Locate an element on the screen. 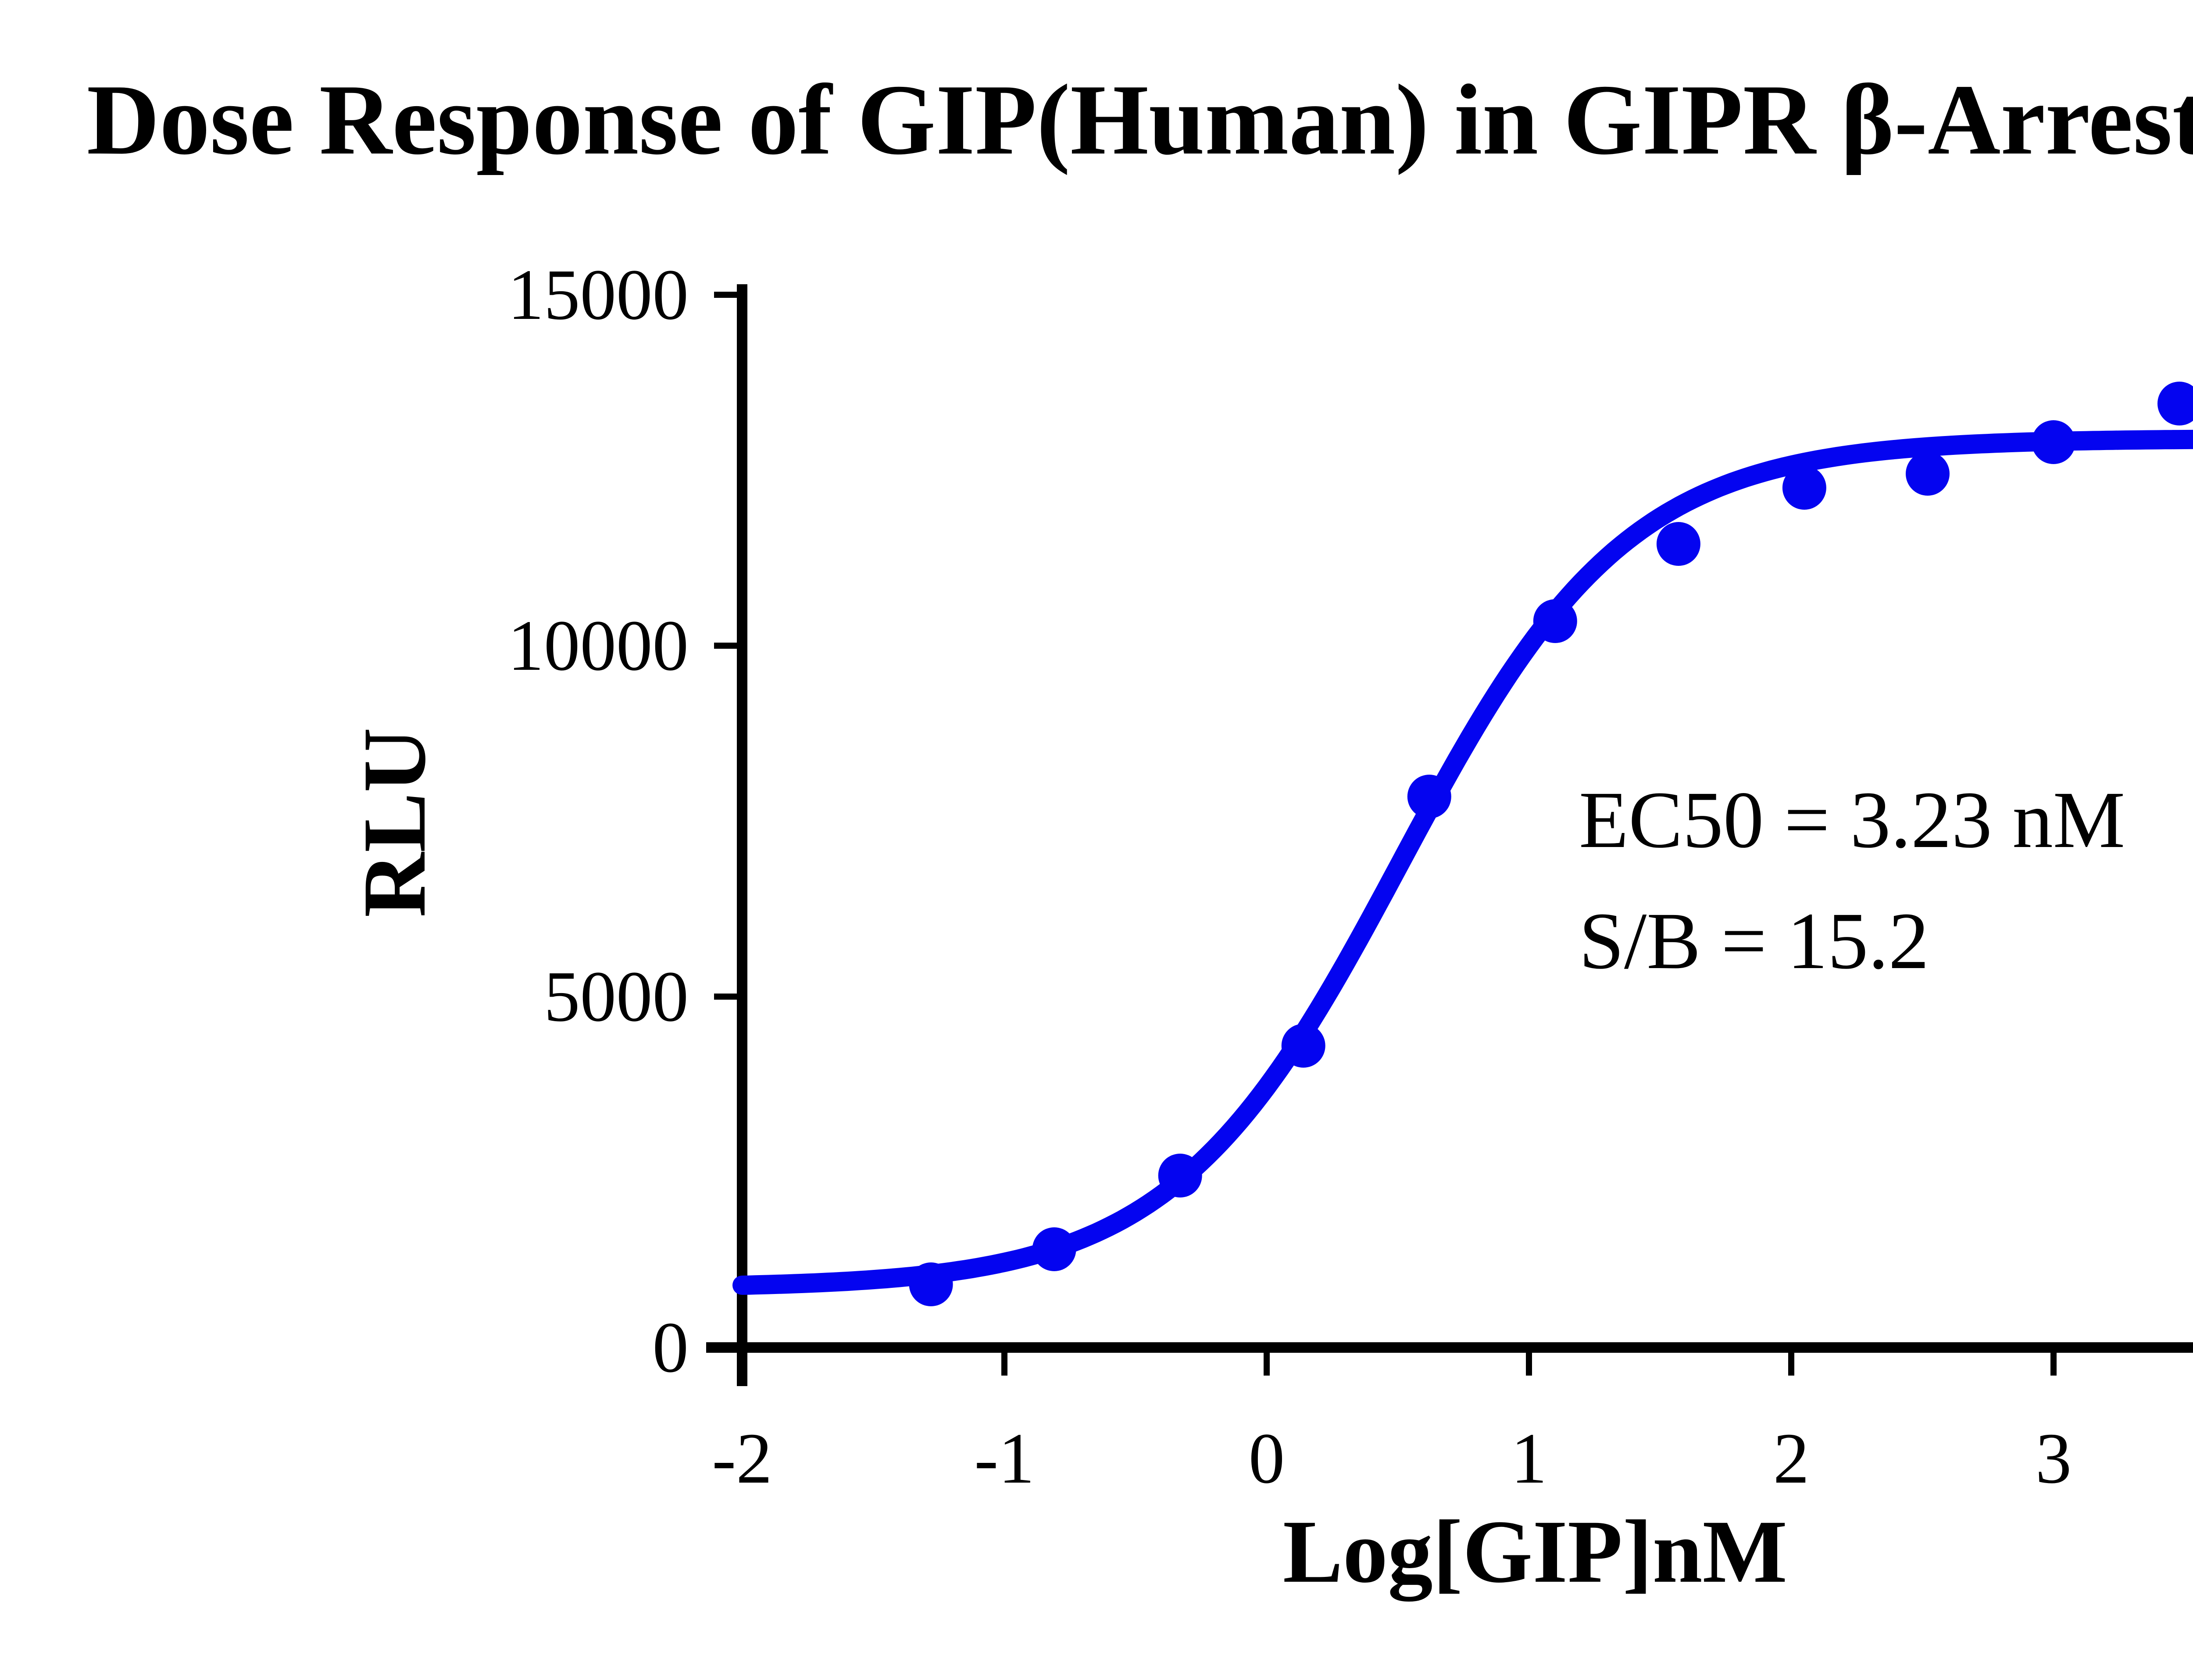  y-tick-label: 15000 is located at coordinates (598, 294).